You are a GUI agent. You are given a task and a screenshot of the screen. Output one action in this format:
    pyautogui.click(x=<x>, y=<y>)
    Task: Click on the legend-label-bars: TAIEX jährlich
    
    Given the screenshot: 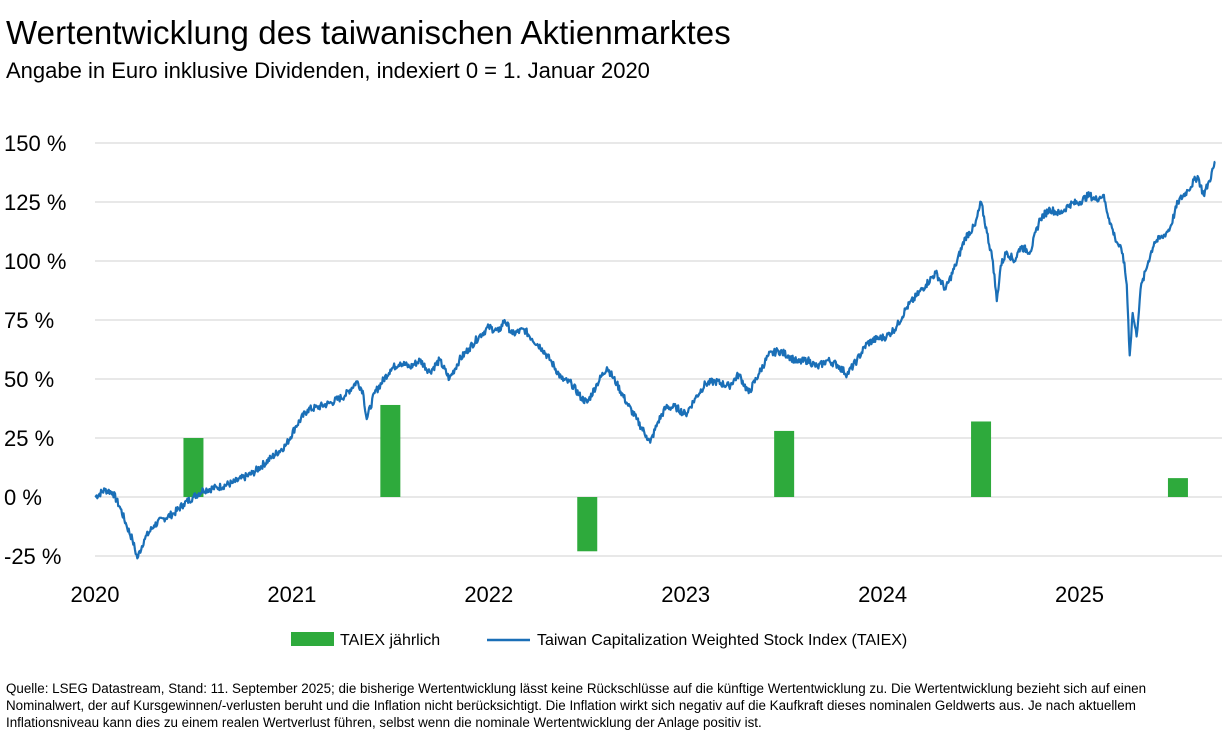 What is the action you would take?
    pyautogui.click(x=390, y=640)
    